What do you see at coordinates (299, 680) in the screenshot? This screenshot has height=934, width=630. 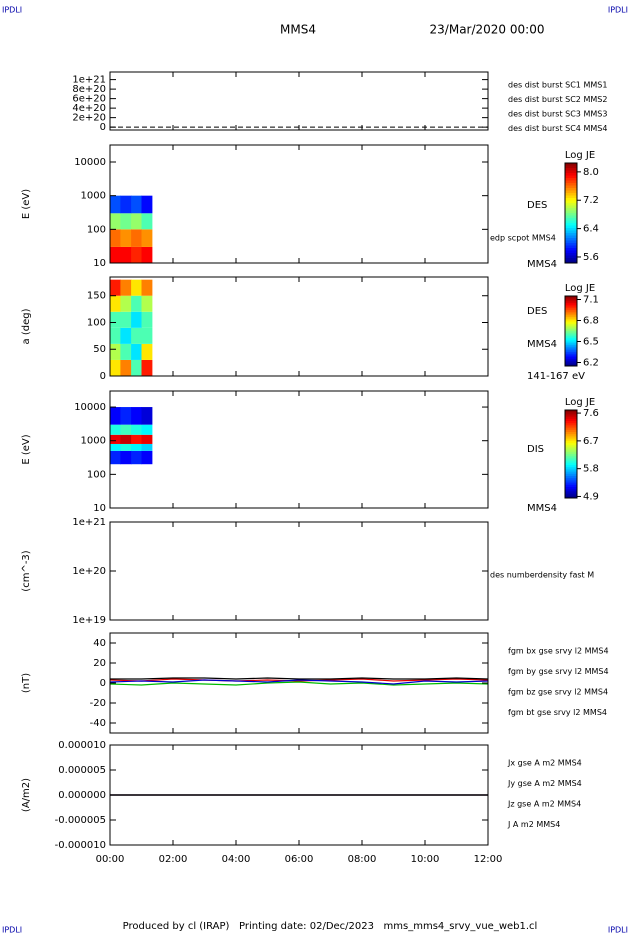 I see `series-line` at bounding box center [299, 680].